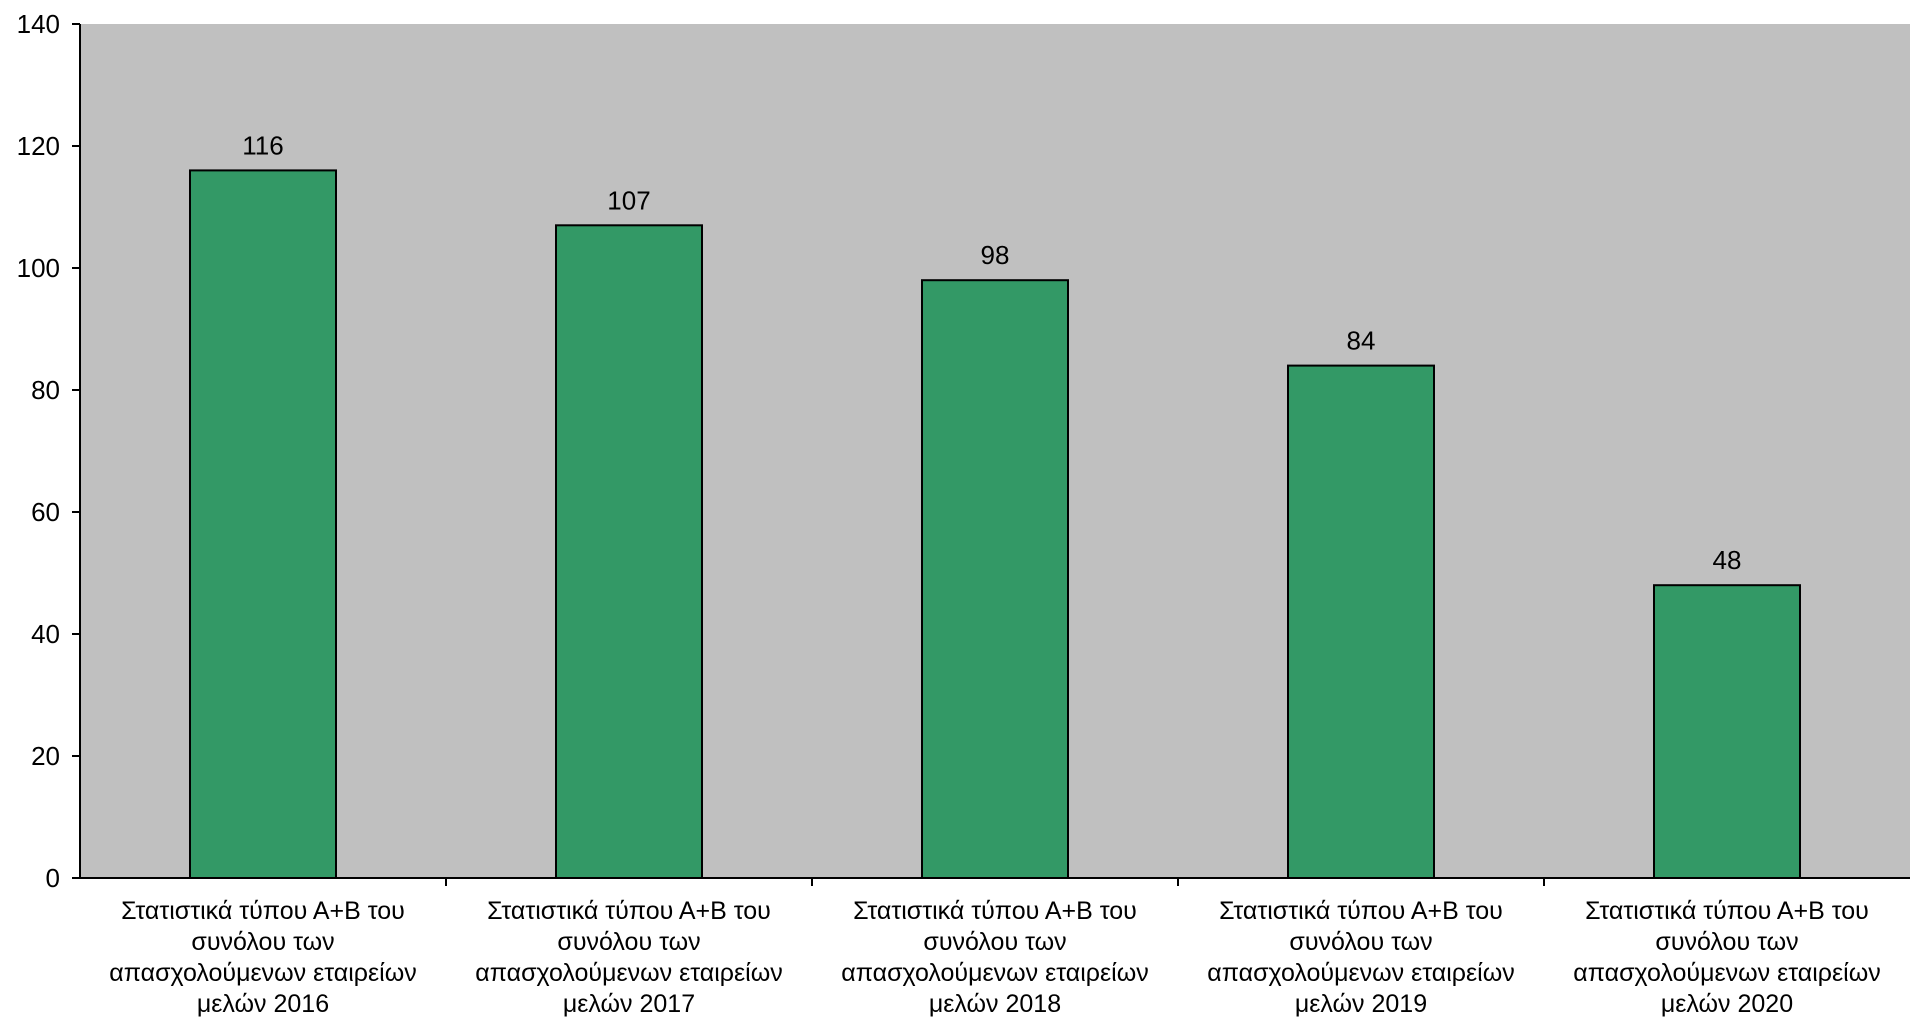 The image size is (1912, 1019). I want to click on x-axis-ticks, so click(995, 882).